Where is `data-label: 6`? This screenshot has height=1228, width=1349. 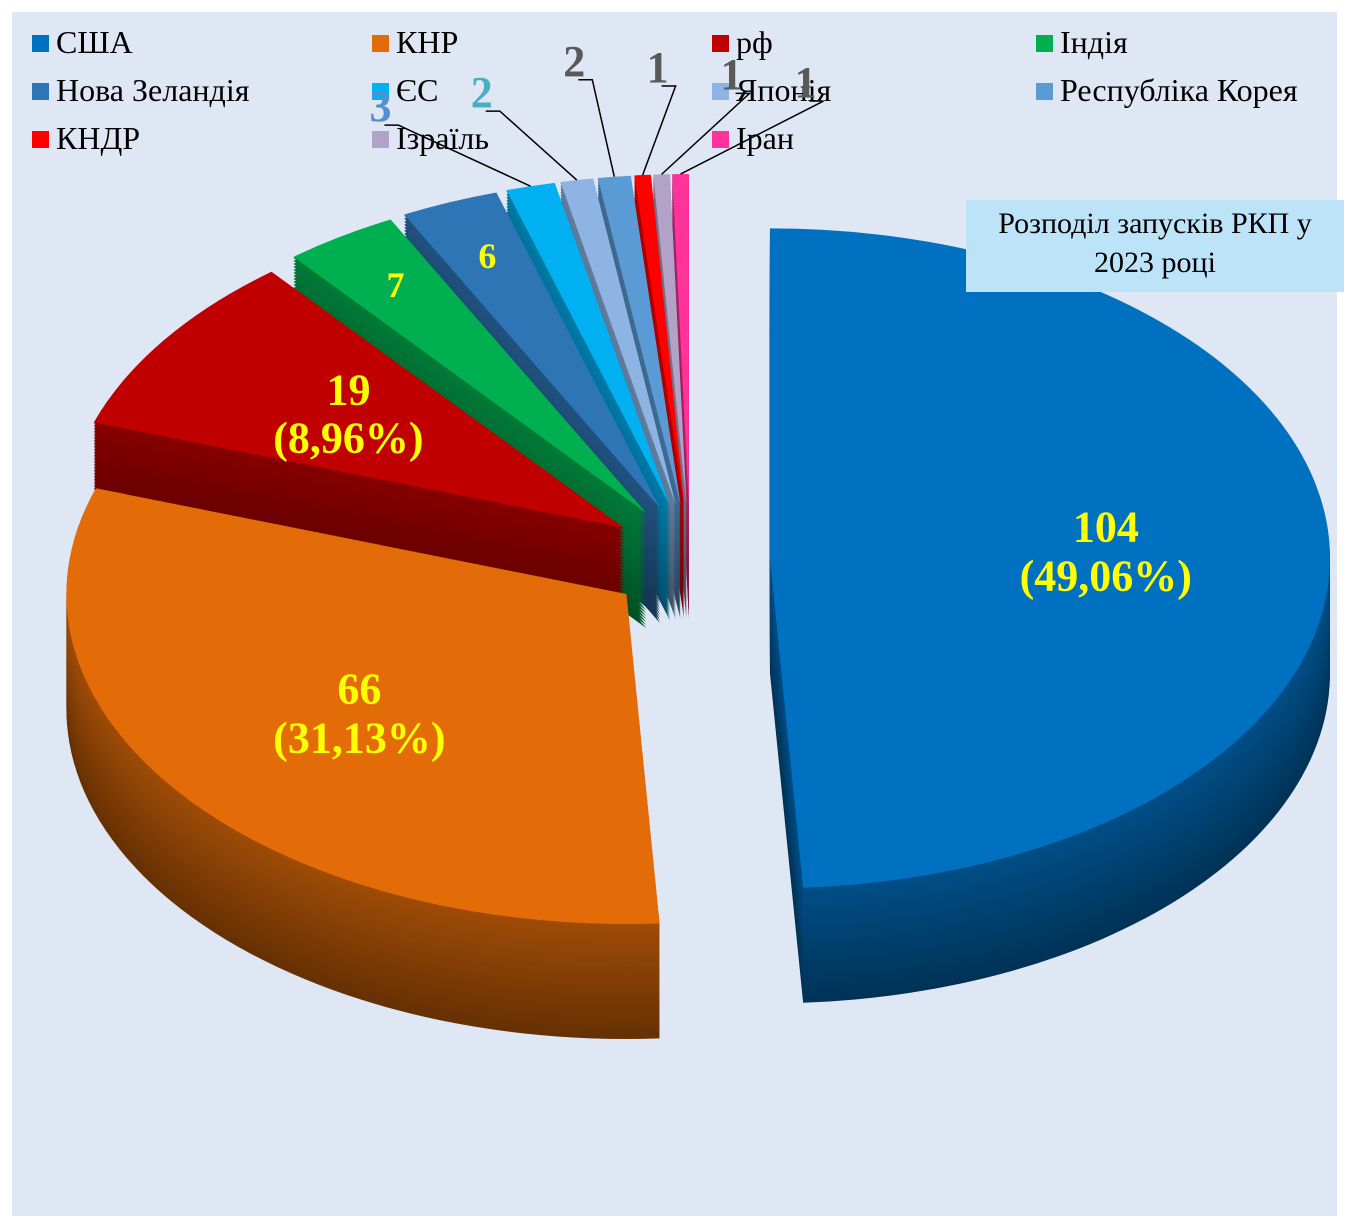 data-label: 6 is located at coordinates (487, 256).